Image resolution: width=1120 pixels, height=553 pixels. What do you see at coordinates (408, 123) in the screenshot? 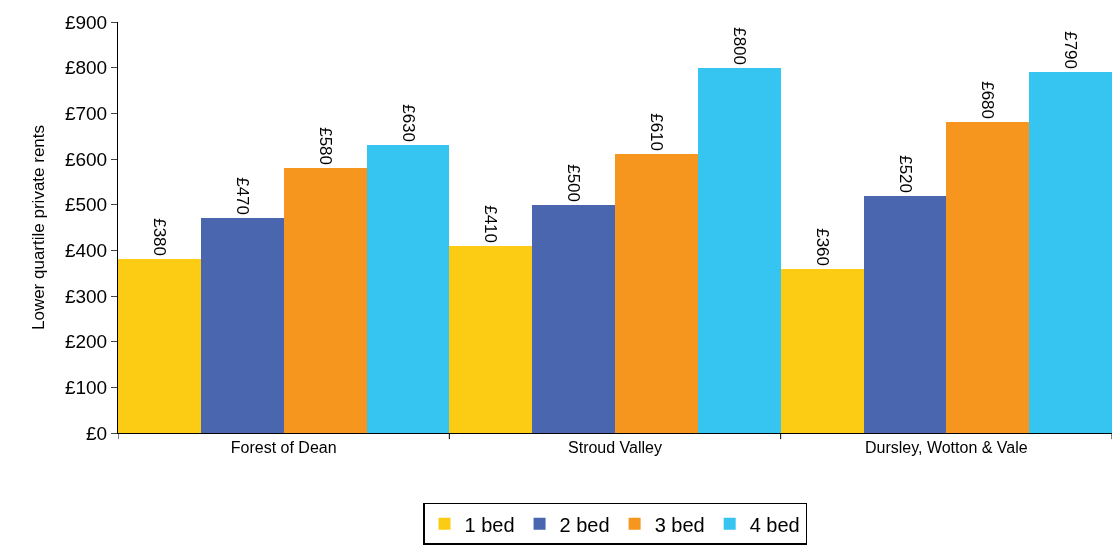
I see `data-label: £630` at bounding box center [408, 123].